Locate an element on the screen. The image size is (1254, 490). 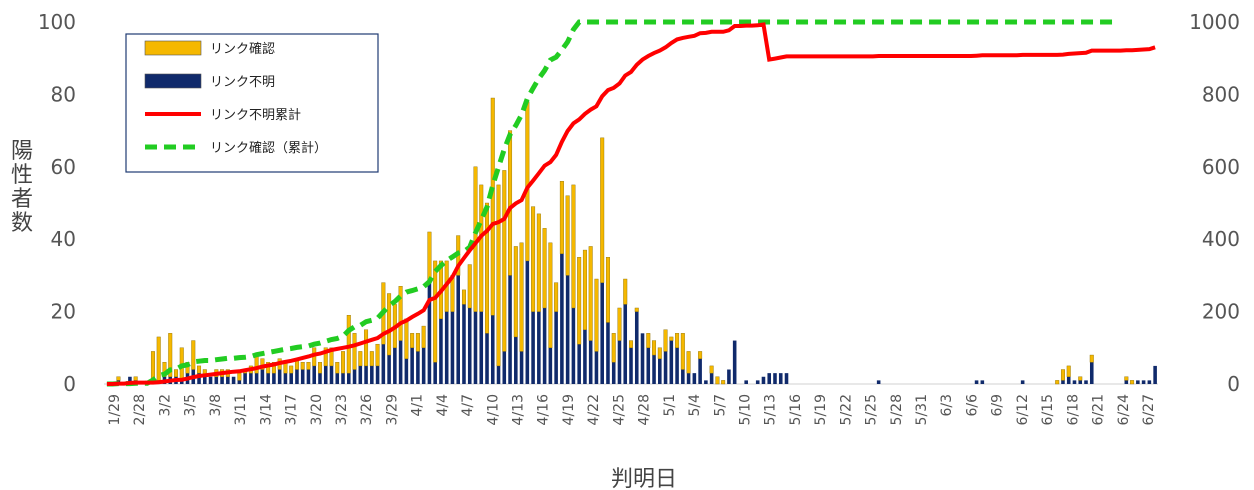
x-tick-label: 6/18 is located at coordinates (1073, 409).